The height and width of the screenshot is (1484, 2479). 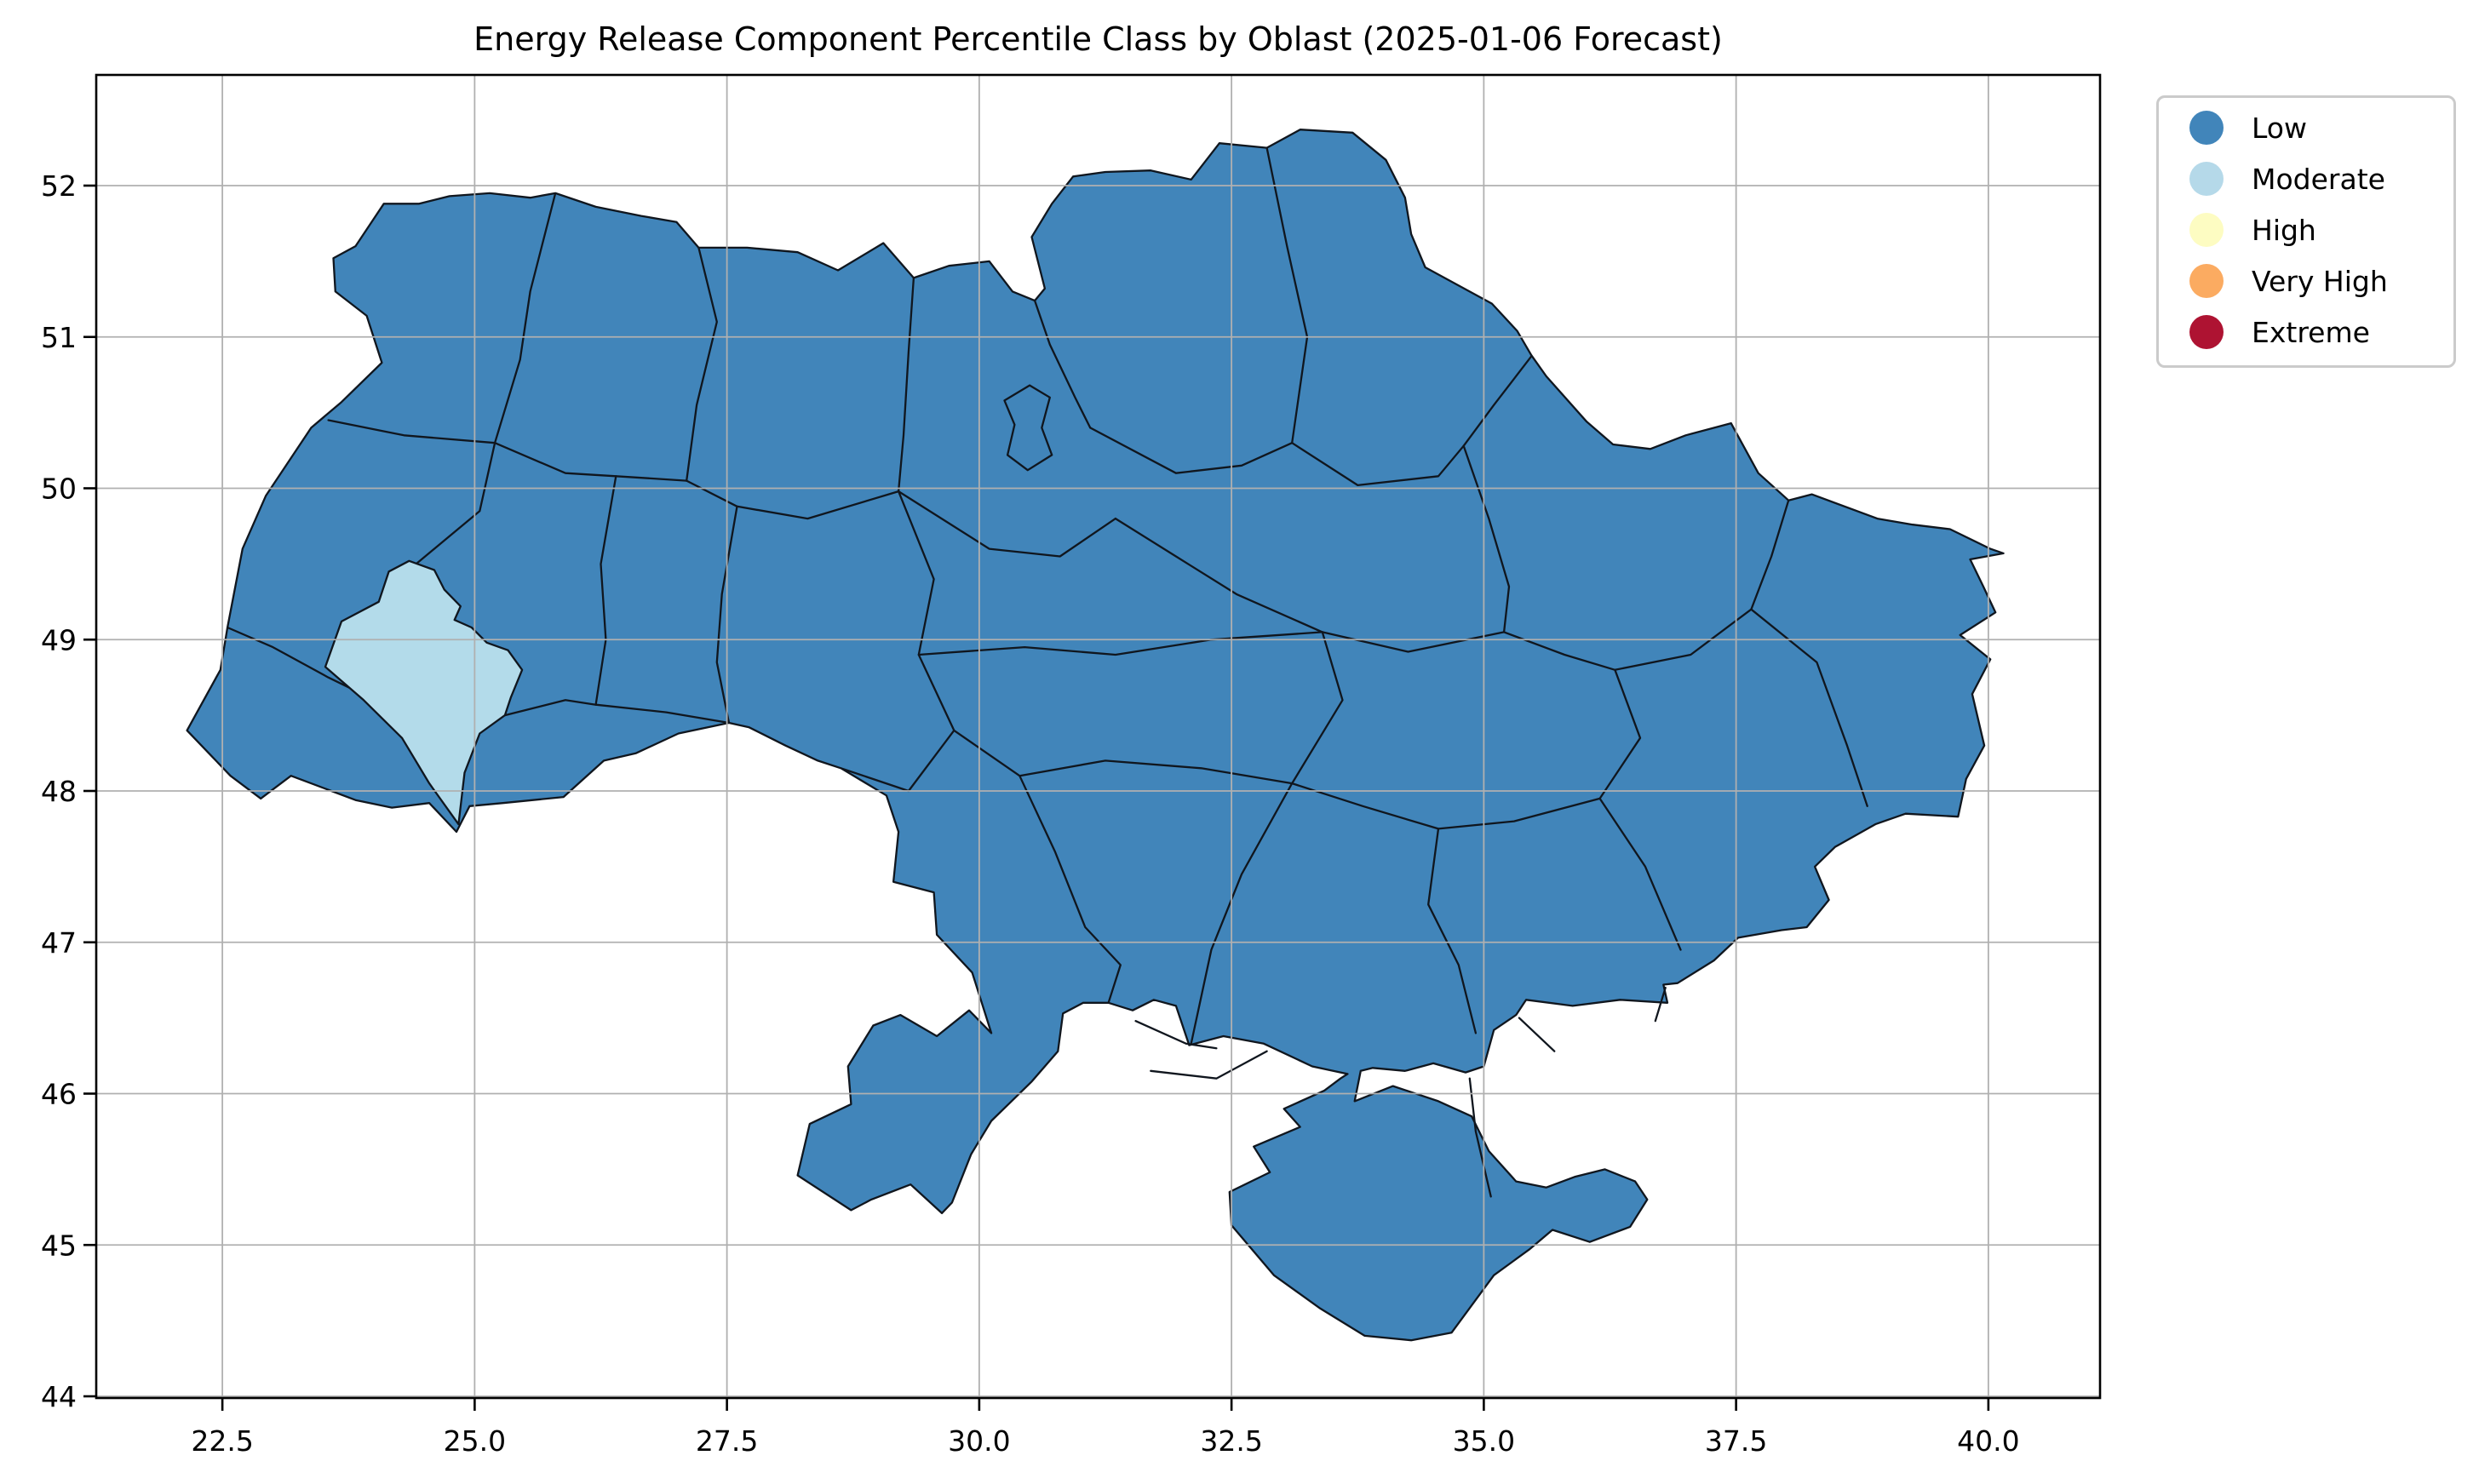 What do you see at coordinates (59, 791) in the screenshot?
I see `y-tick-label: 48` at bounding box center [59, 791].